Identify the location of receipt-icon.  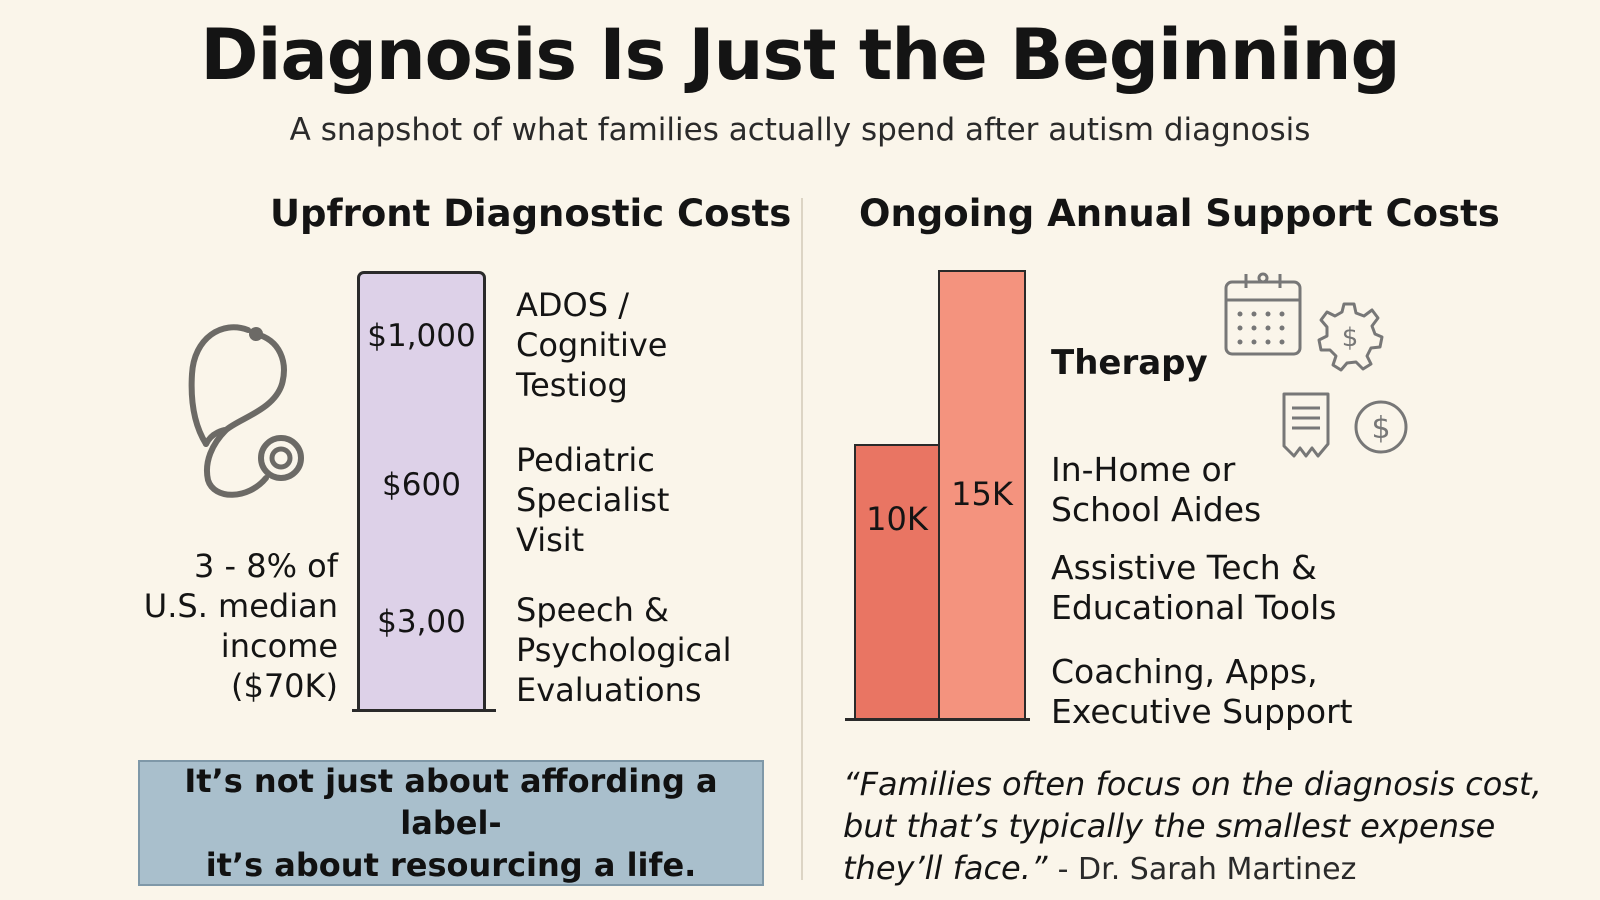
(1306, 425).